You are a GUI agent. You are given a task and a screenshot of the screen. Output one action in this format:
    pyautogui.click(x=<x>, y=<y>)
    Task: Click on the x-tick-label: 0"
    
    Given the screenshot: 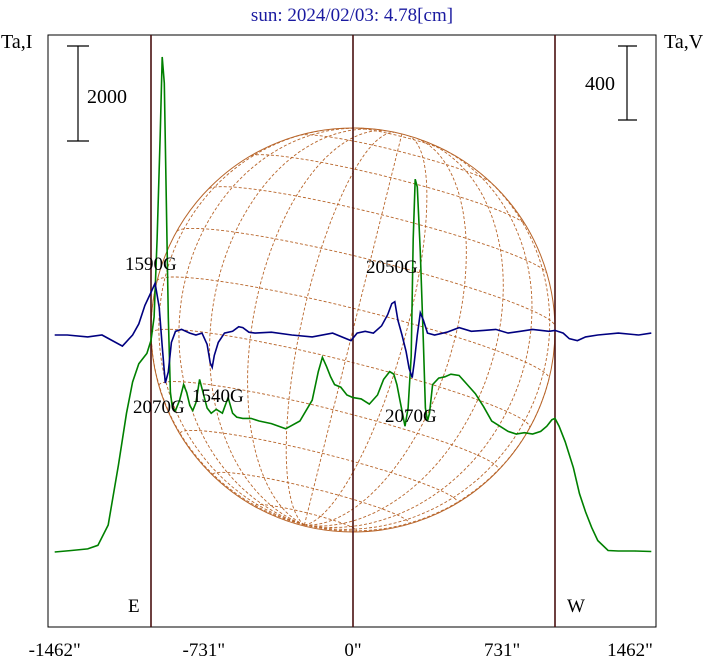 What is the action you would take?
    pyautogui.click(x=352, y=650)
    